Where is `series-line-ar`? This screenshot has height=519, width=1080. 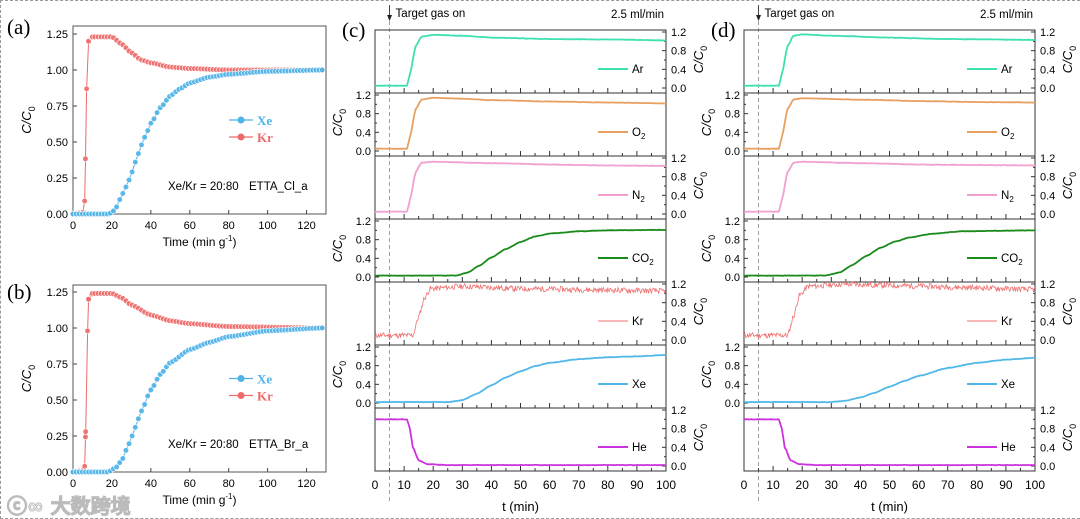 series-line-ar is located at coordinates (520, 60).